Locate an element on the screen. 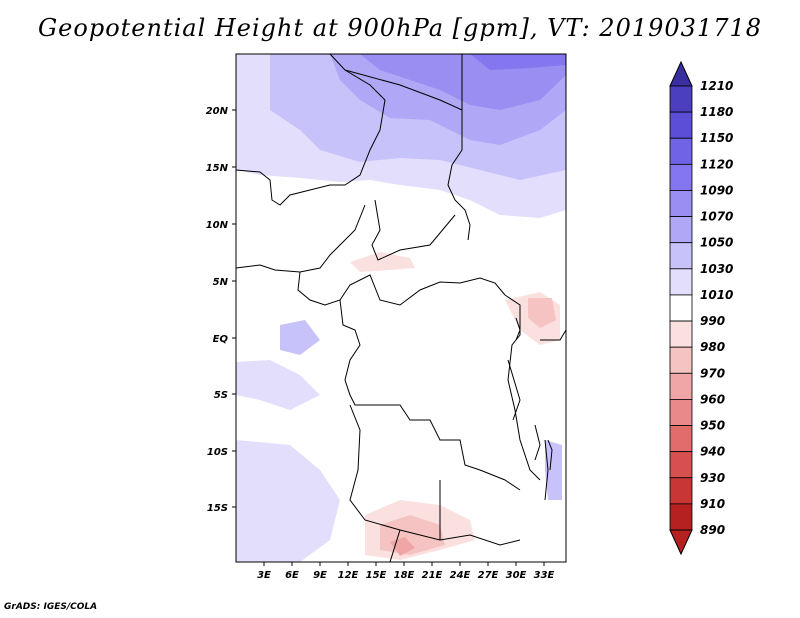 The image size is (800, 618). colorbar-level-label: 910 is located at coordinates (712, 504).